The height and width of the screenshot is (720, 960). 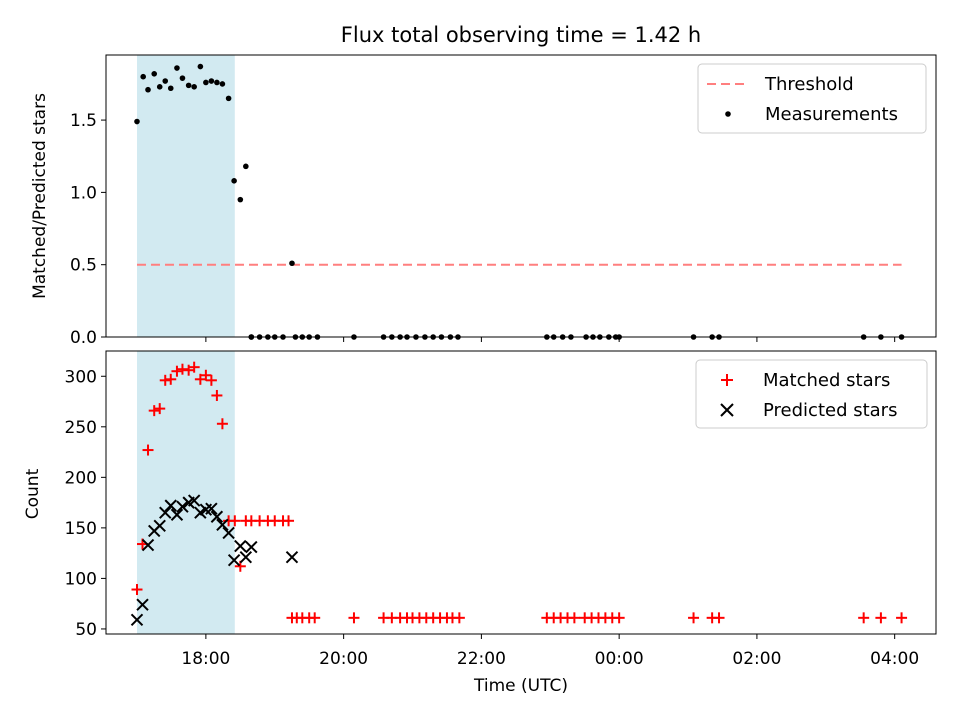 I want to click on top-y-axis-label: Matched/Predicted stars, so click(x=40, y=196).